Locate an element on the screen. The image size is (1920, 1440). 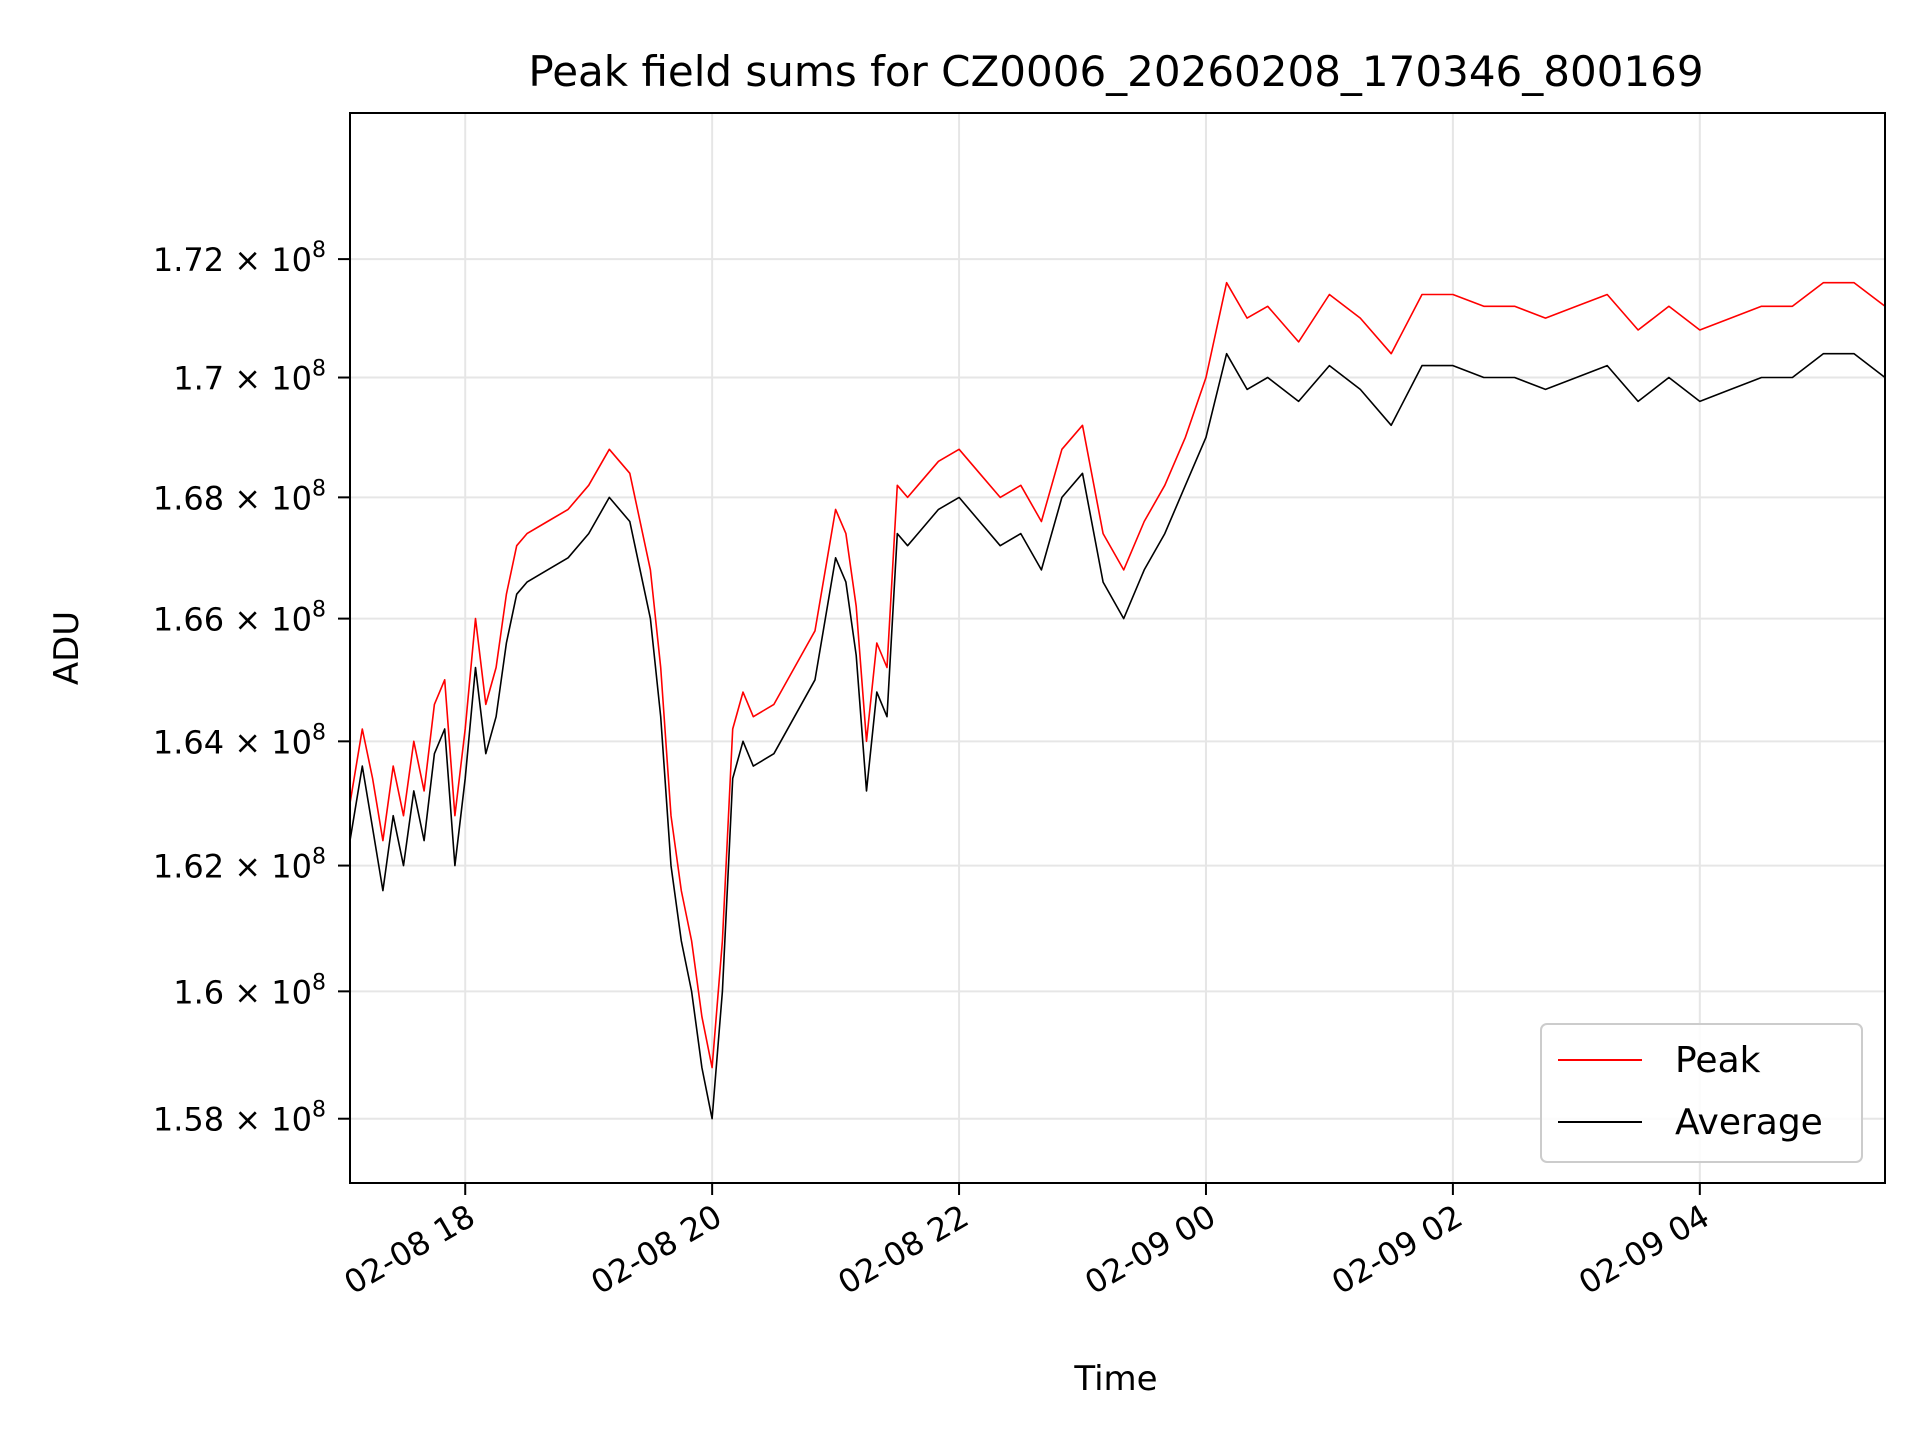
y-axis-label: ADU is located at coordinates (67, 648).